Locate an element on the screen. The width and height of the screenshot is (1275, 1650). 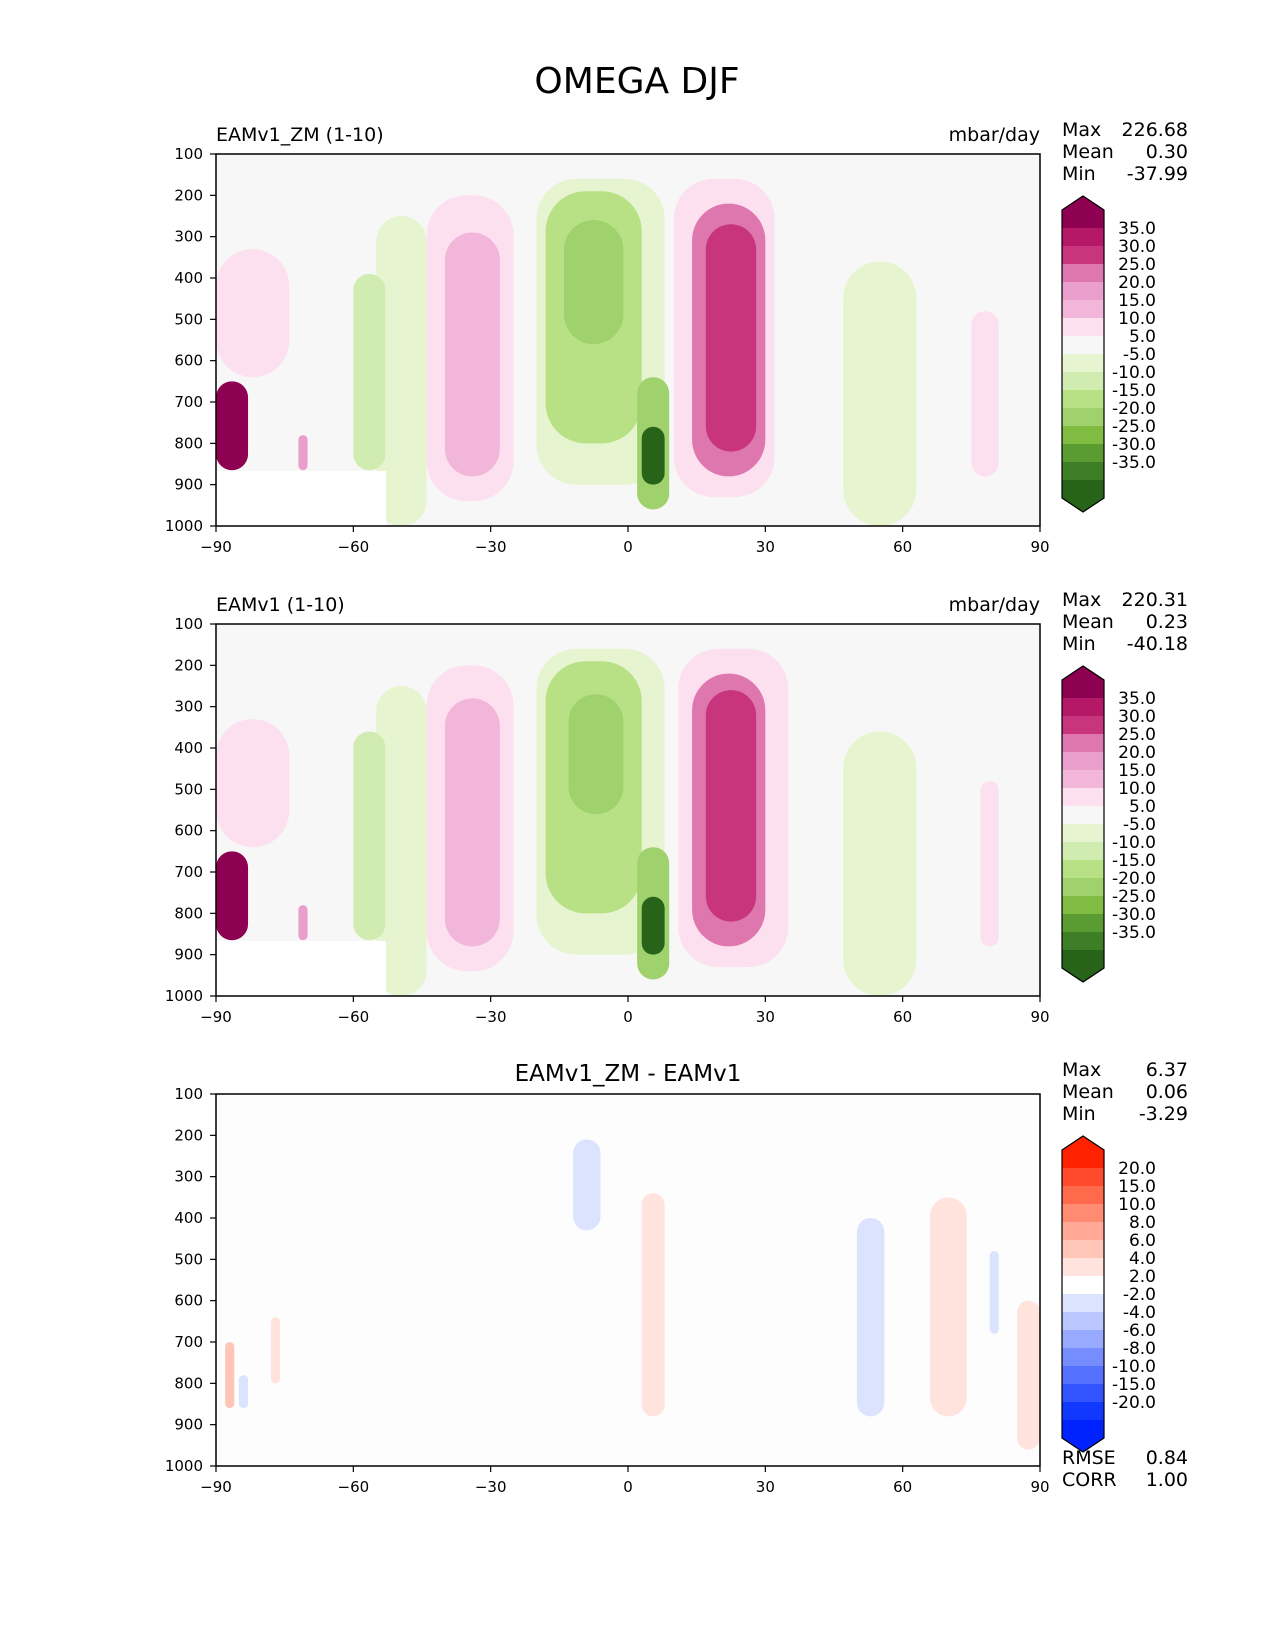
panel-3-stats: Max 6.37 Mean 0.06 Min -3.29 is located at coordinates (1125, 1092).